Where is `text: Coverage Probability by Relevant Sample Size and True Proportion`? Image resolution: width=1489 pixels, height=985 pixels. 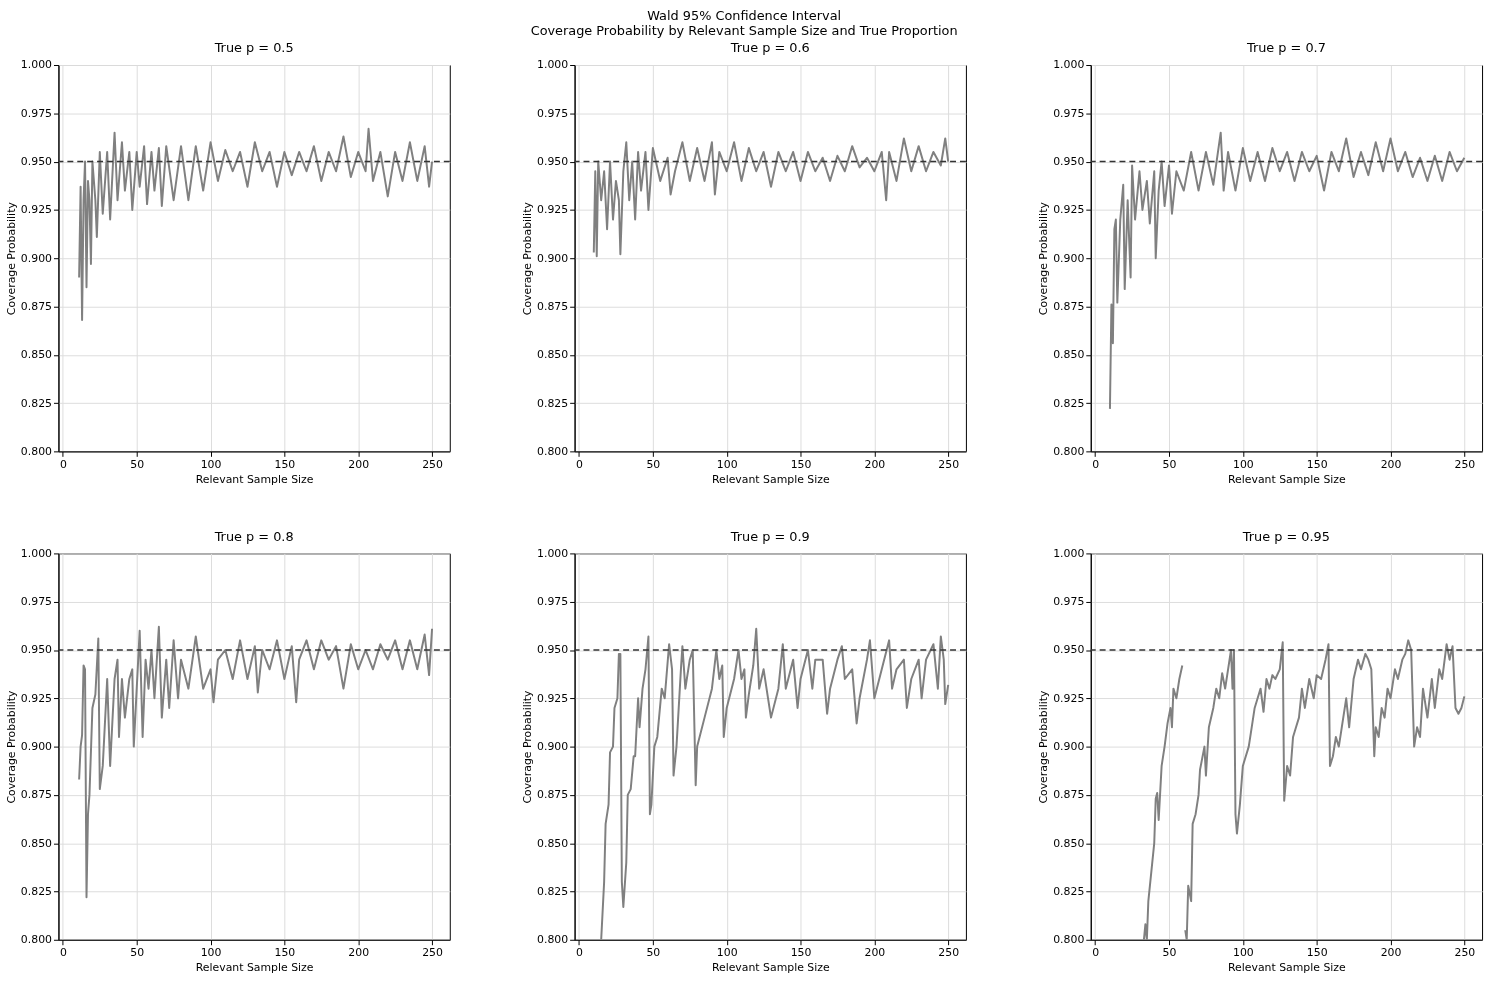
text: Coverage Probability by Relevant Sample Size and True Proportion is located at coordinates (744, 30).